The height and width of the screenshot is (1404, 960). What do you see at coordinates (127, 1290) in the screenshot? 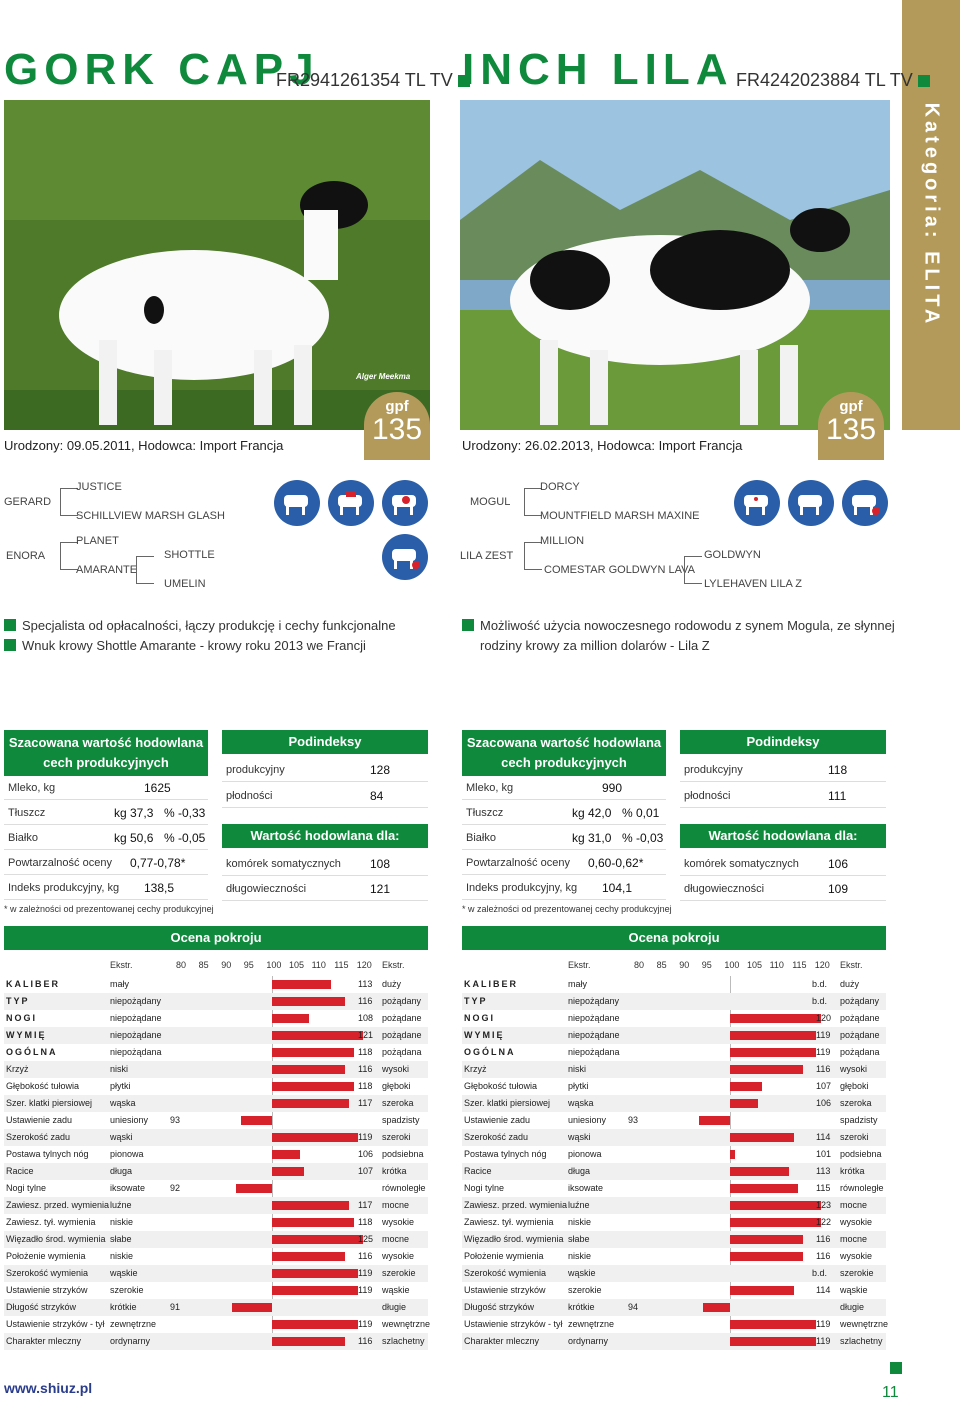
I see `trait-low: szerokie` at bounding box center [127, 1290].